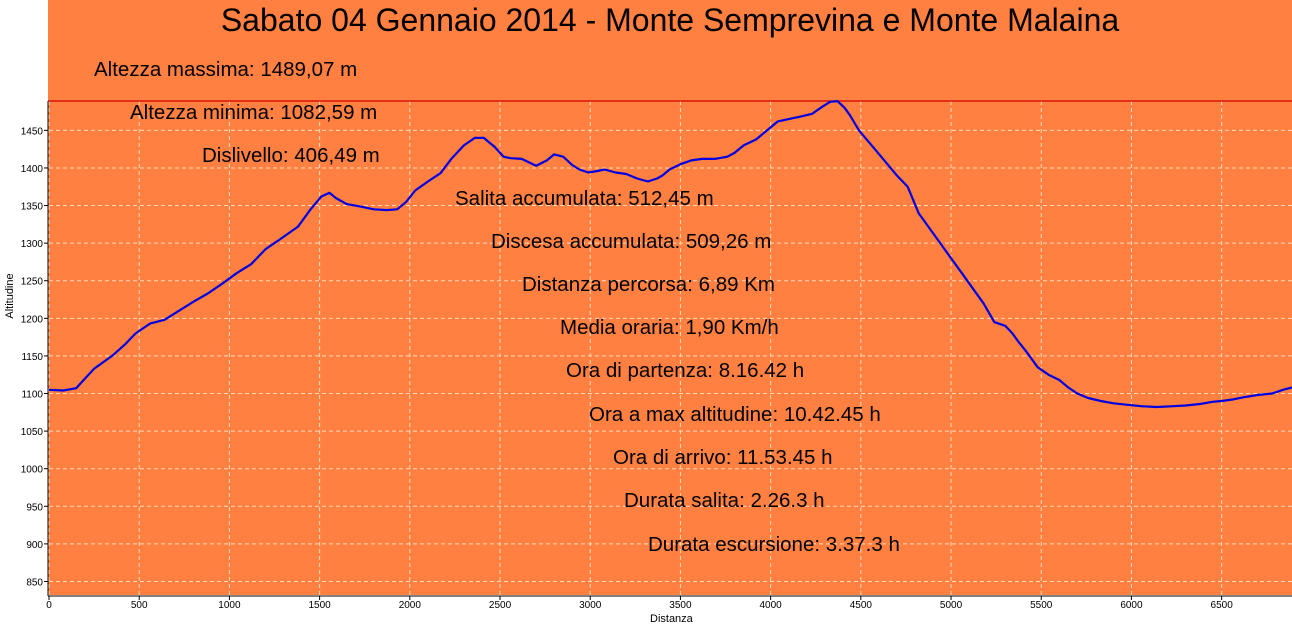 This screenshot has width=1292, height=628. Describe the element at coordinates (34, 545) in the screenshot. I see `y-tick-label: 900` at that location.